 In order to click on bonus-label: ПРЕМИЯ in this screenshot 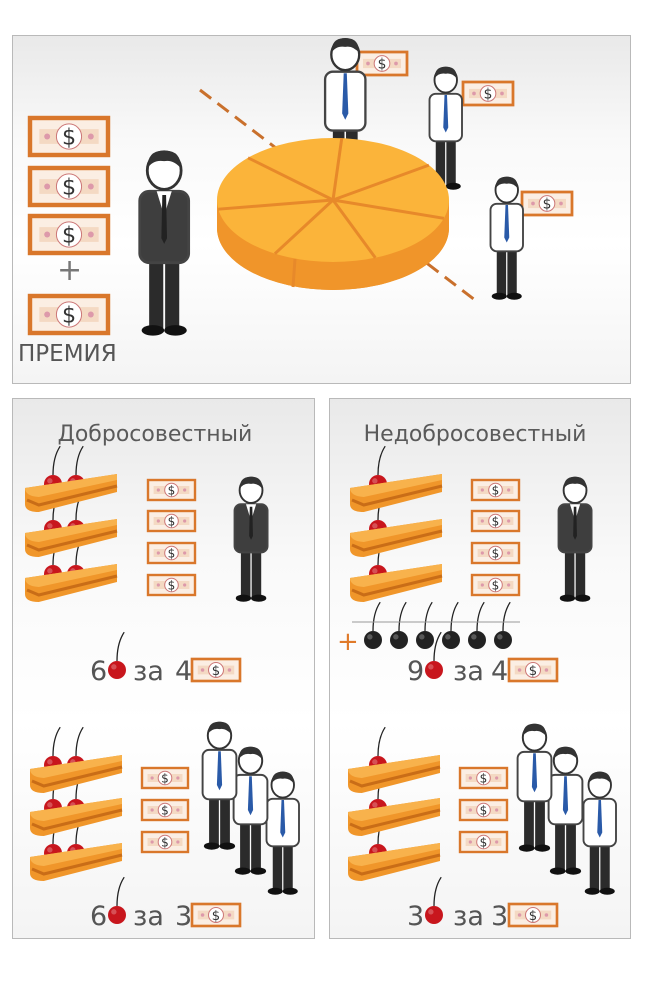, I will do `click(67, 354)`.